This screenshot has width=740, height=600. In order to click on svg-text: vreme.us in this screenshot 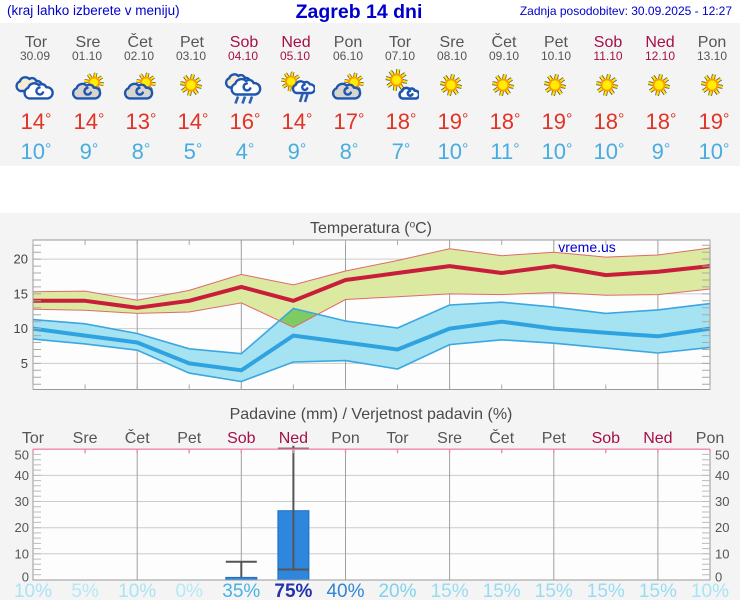, I will do `click(587, 247)`.